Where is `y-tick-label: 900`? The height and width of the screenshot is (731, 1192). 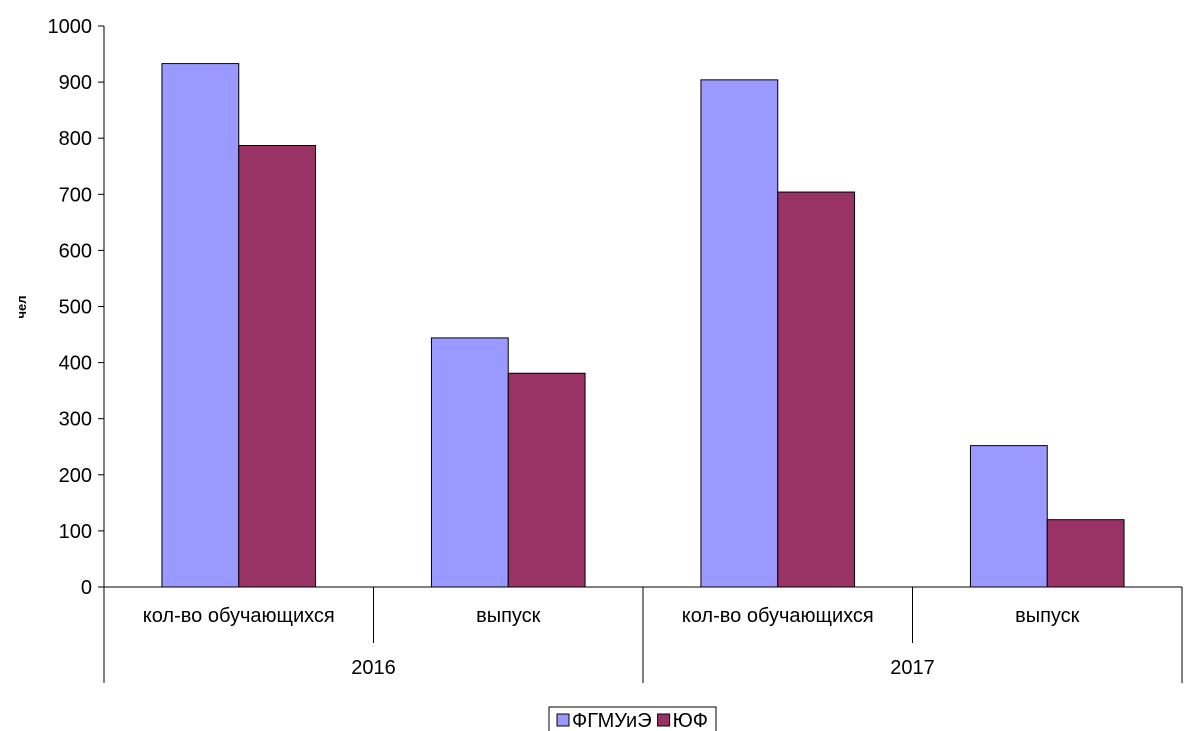
y-tick-label: 900 is located at coordinates (75, 83).